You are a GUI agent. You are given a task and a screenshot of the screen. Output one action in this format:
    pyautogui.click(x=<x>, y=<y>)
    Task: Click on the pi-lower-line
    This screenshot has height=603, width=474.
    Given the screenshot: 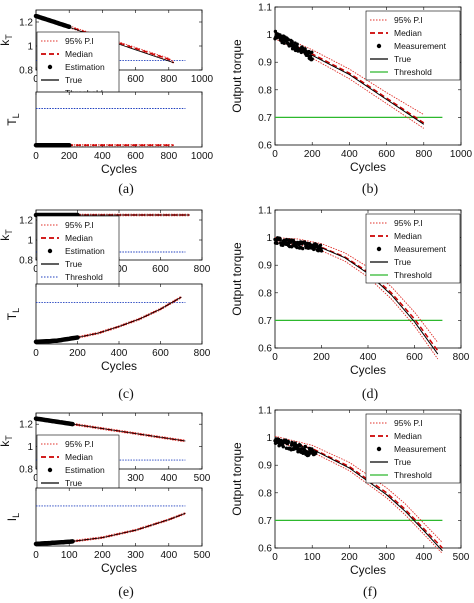 What is the action you would take?
    pyautogui.click(x=356, y=301)
    